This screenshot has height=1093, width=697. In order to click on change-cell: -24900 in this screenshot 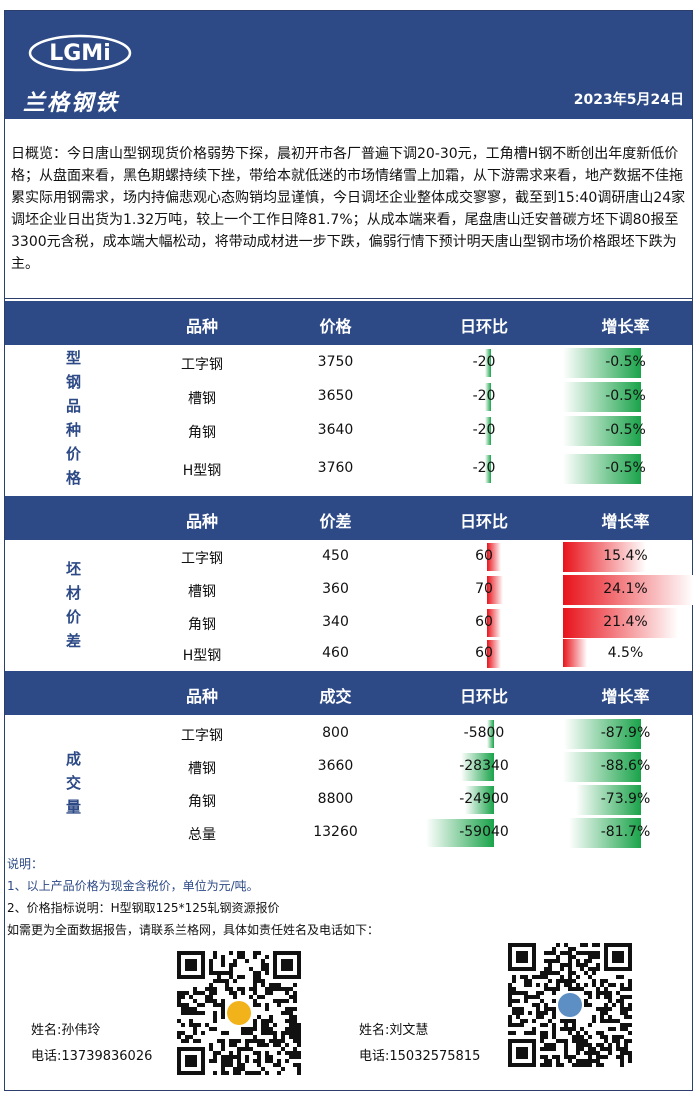, I will do `click(484, 798)`.